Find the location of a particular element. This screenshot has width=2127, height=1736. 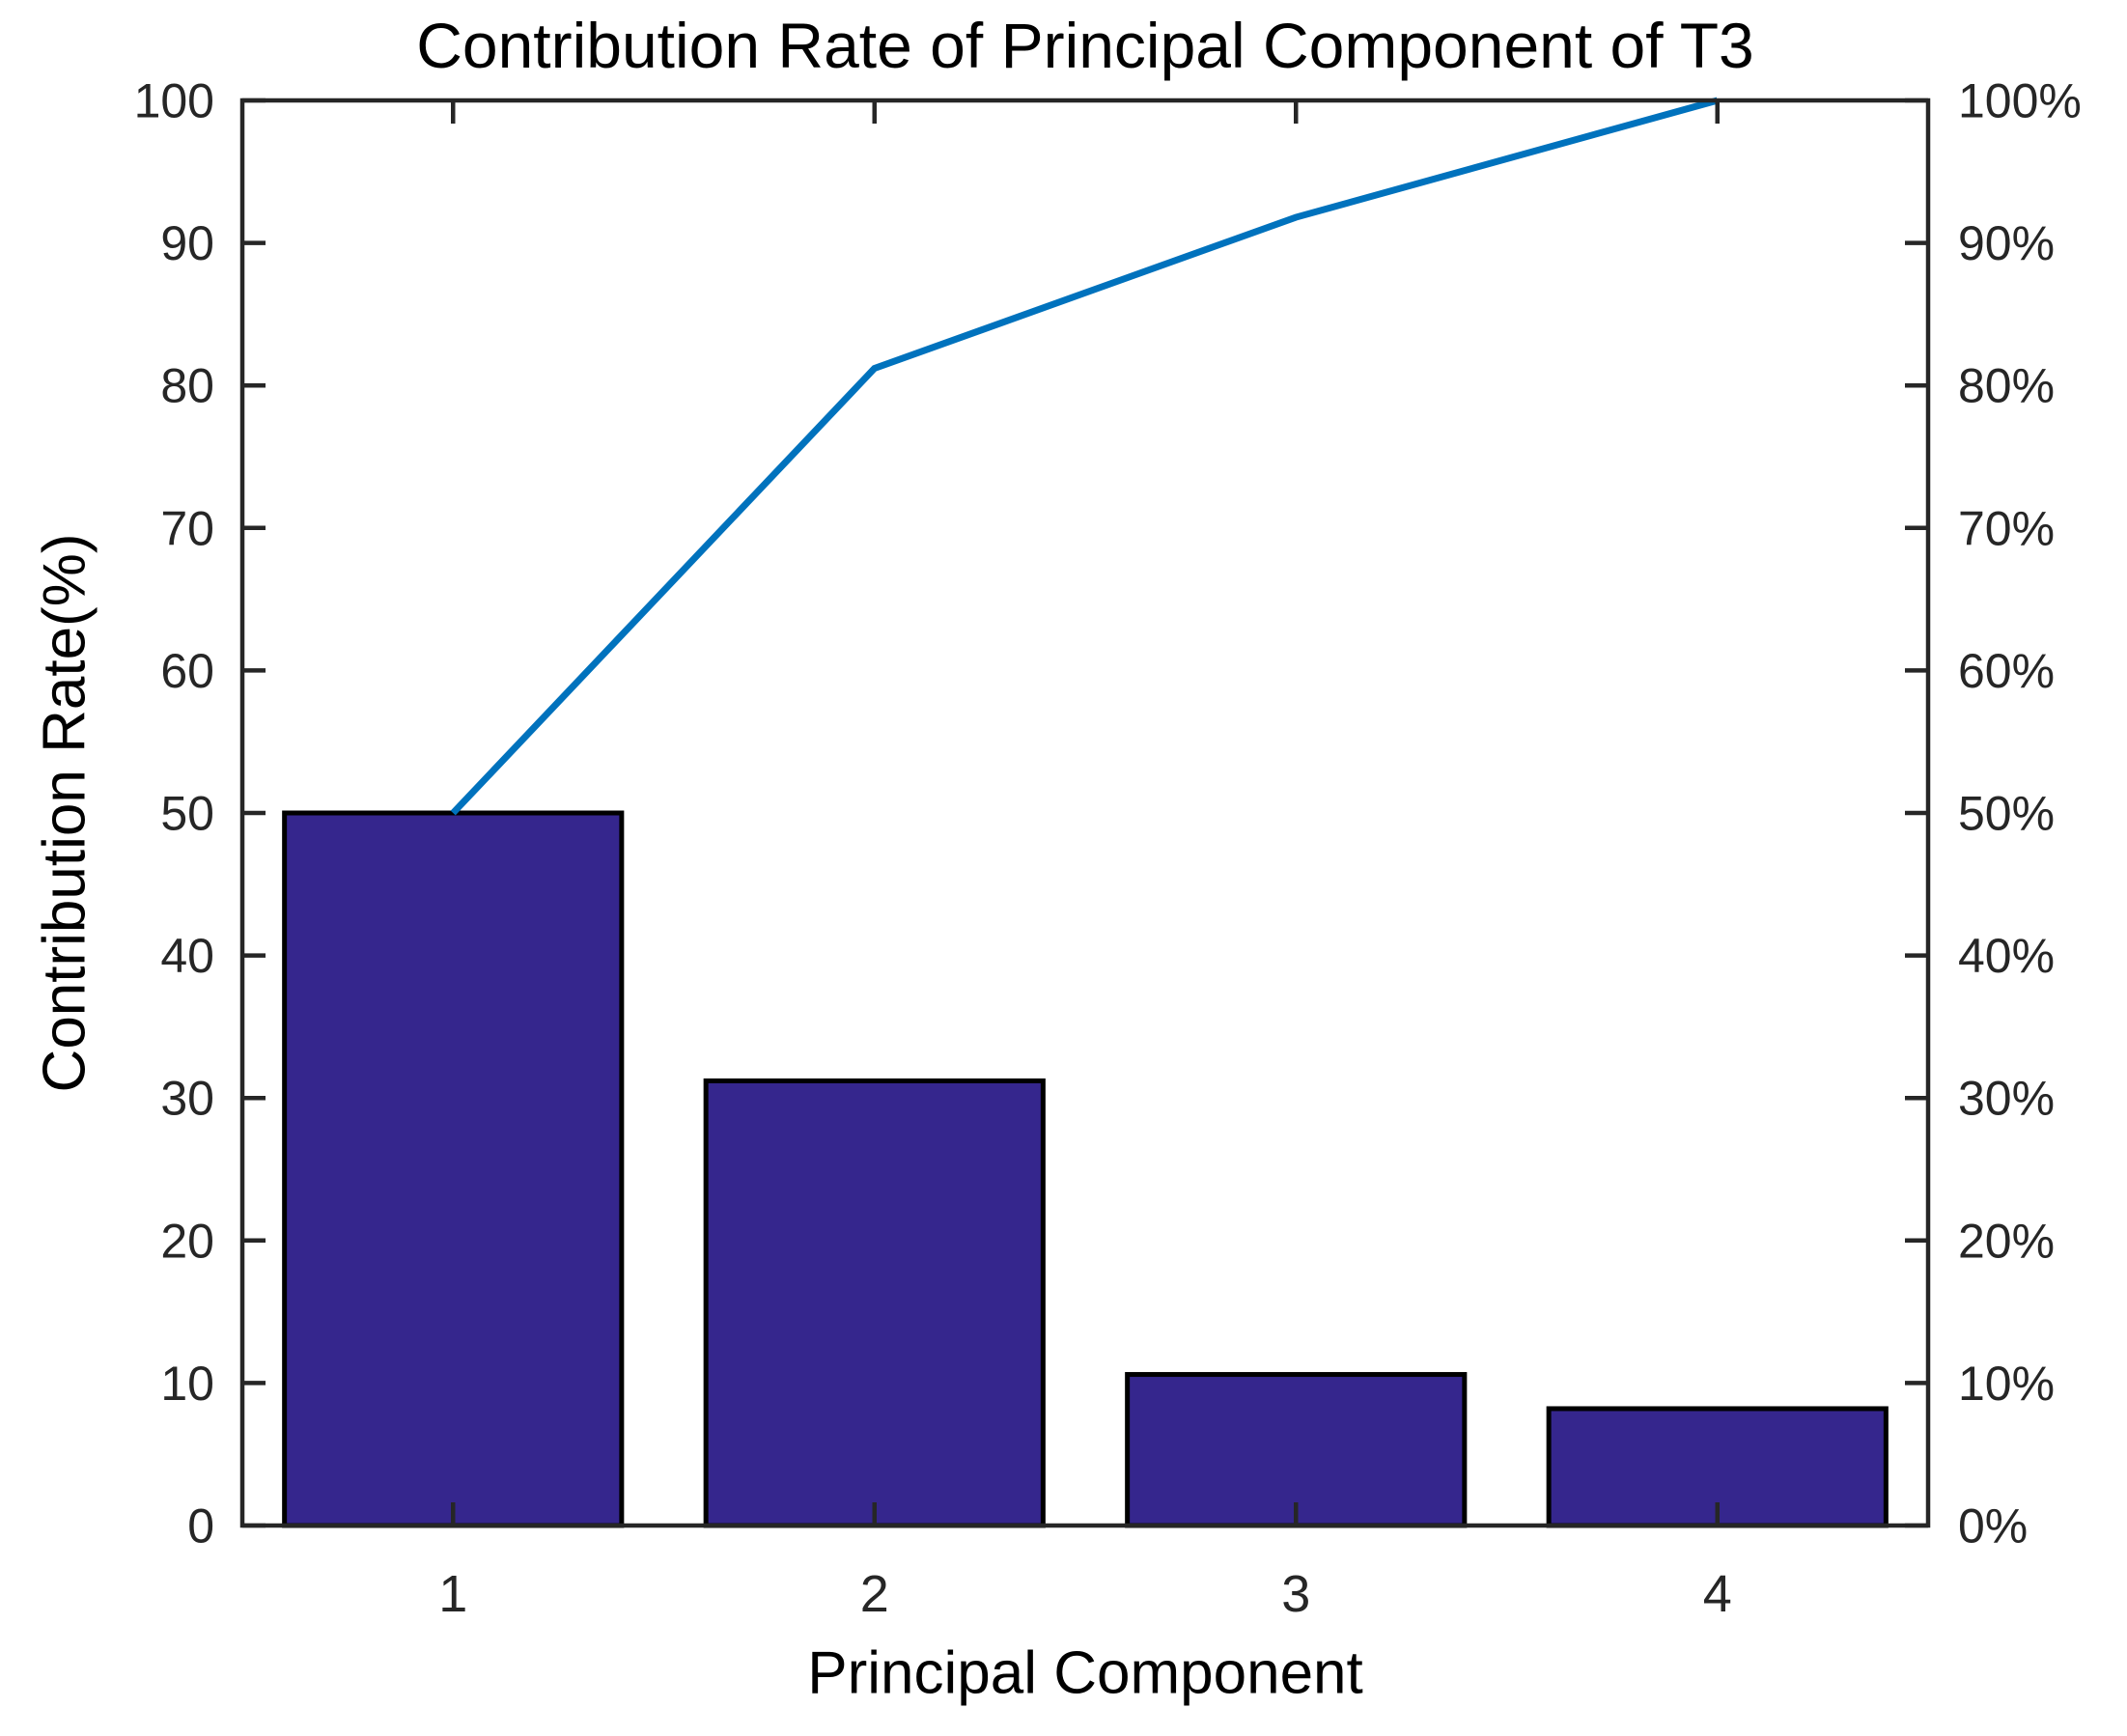

left-tick-label: 50 is located at coordinates (187, 814).